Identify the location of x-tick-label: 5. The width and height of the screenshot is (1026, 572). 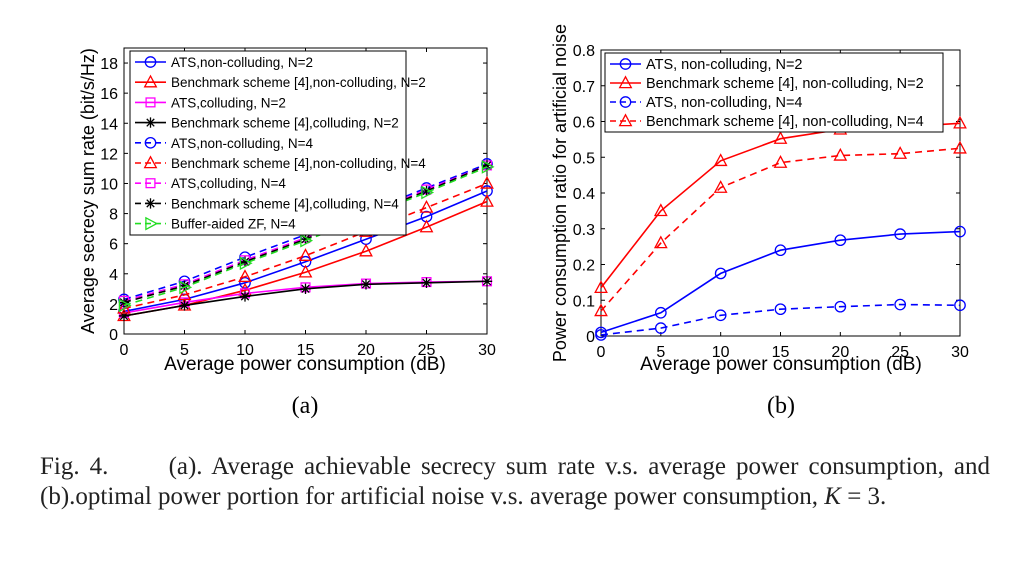
(660, 352).